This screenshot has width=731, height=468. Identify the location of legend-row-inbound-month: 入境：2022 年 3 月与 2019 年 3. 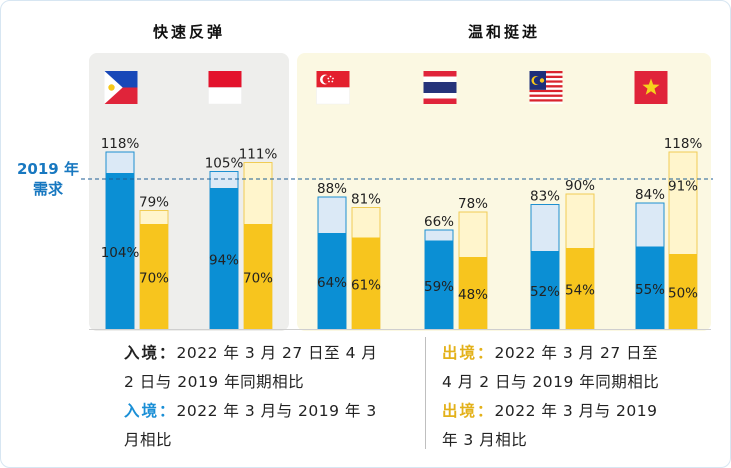
(250, 411).